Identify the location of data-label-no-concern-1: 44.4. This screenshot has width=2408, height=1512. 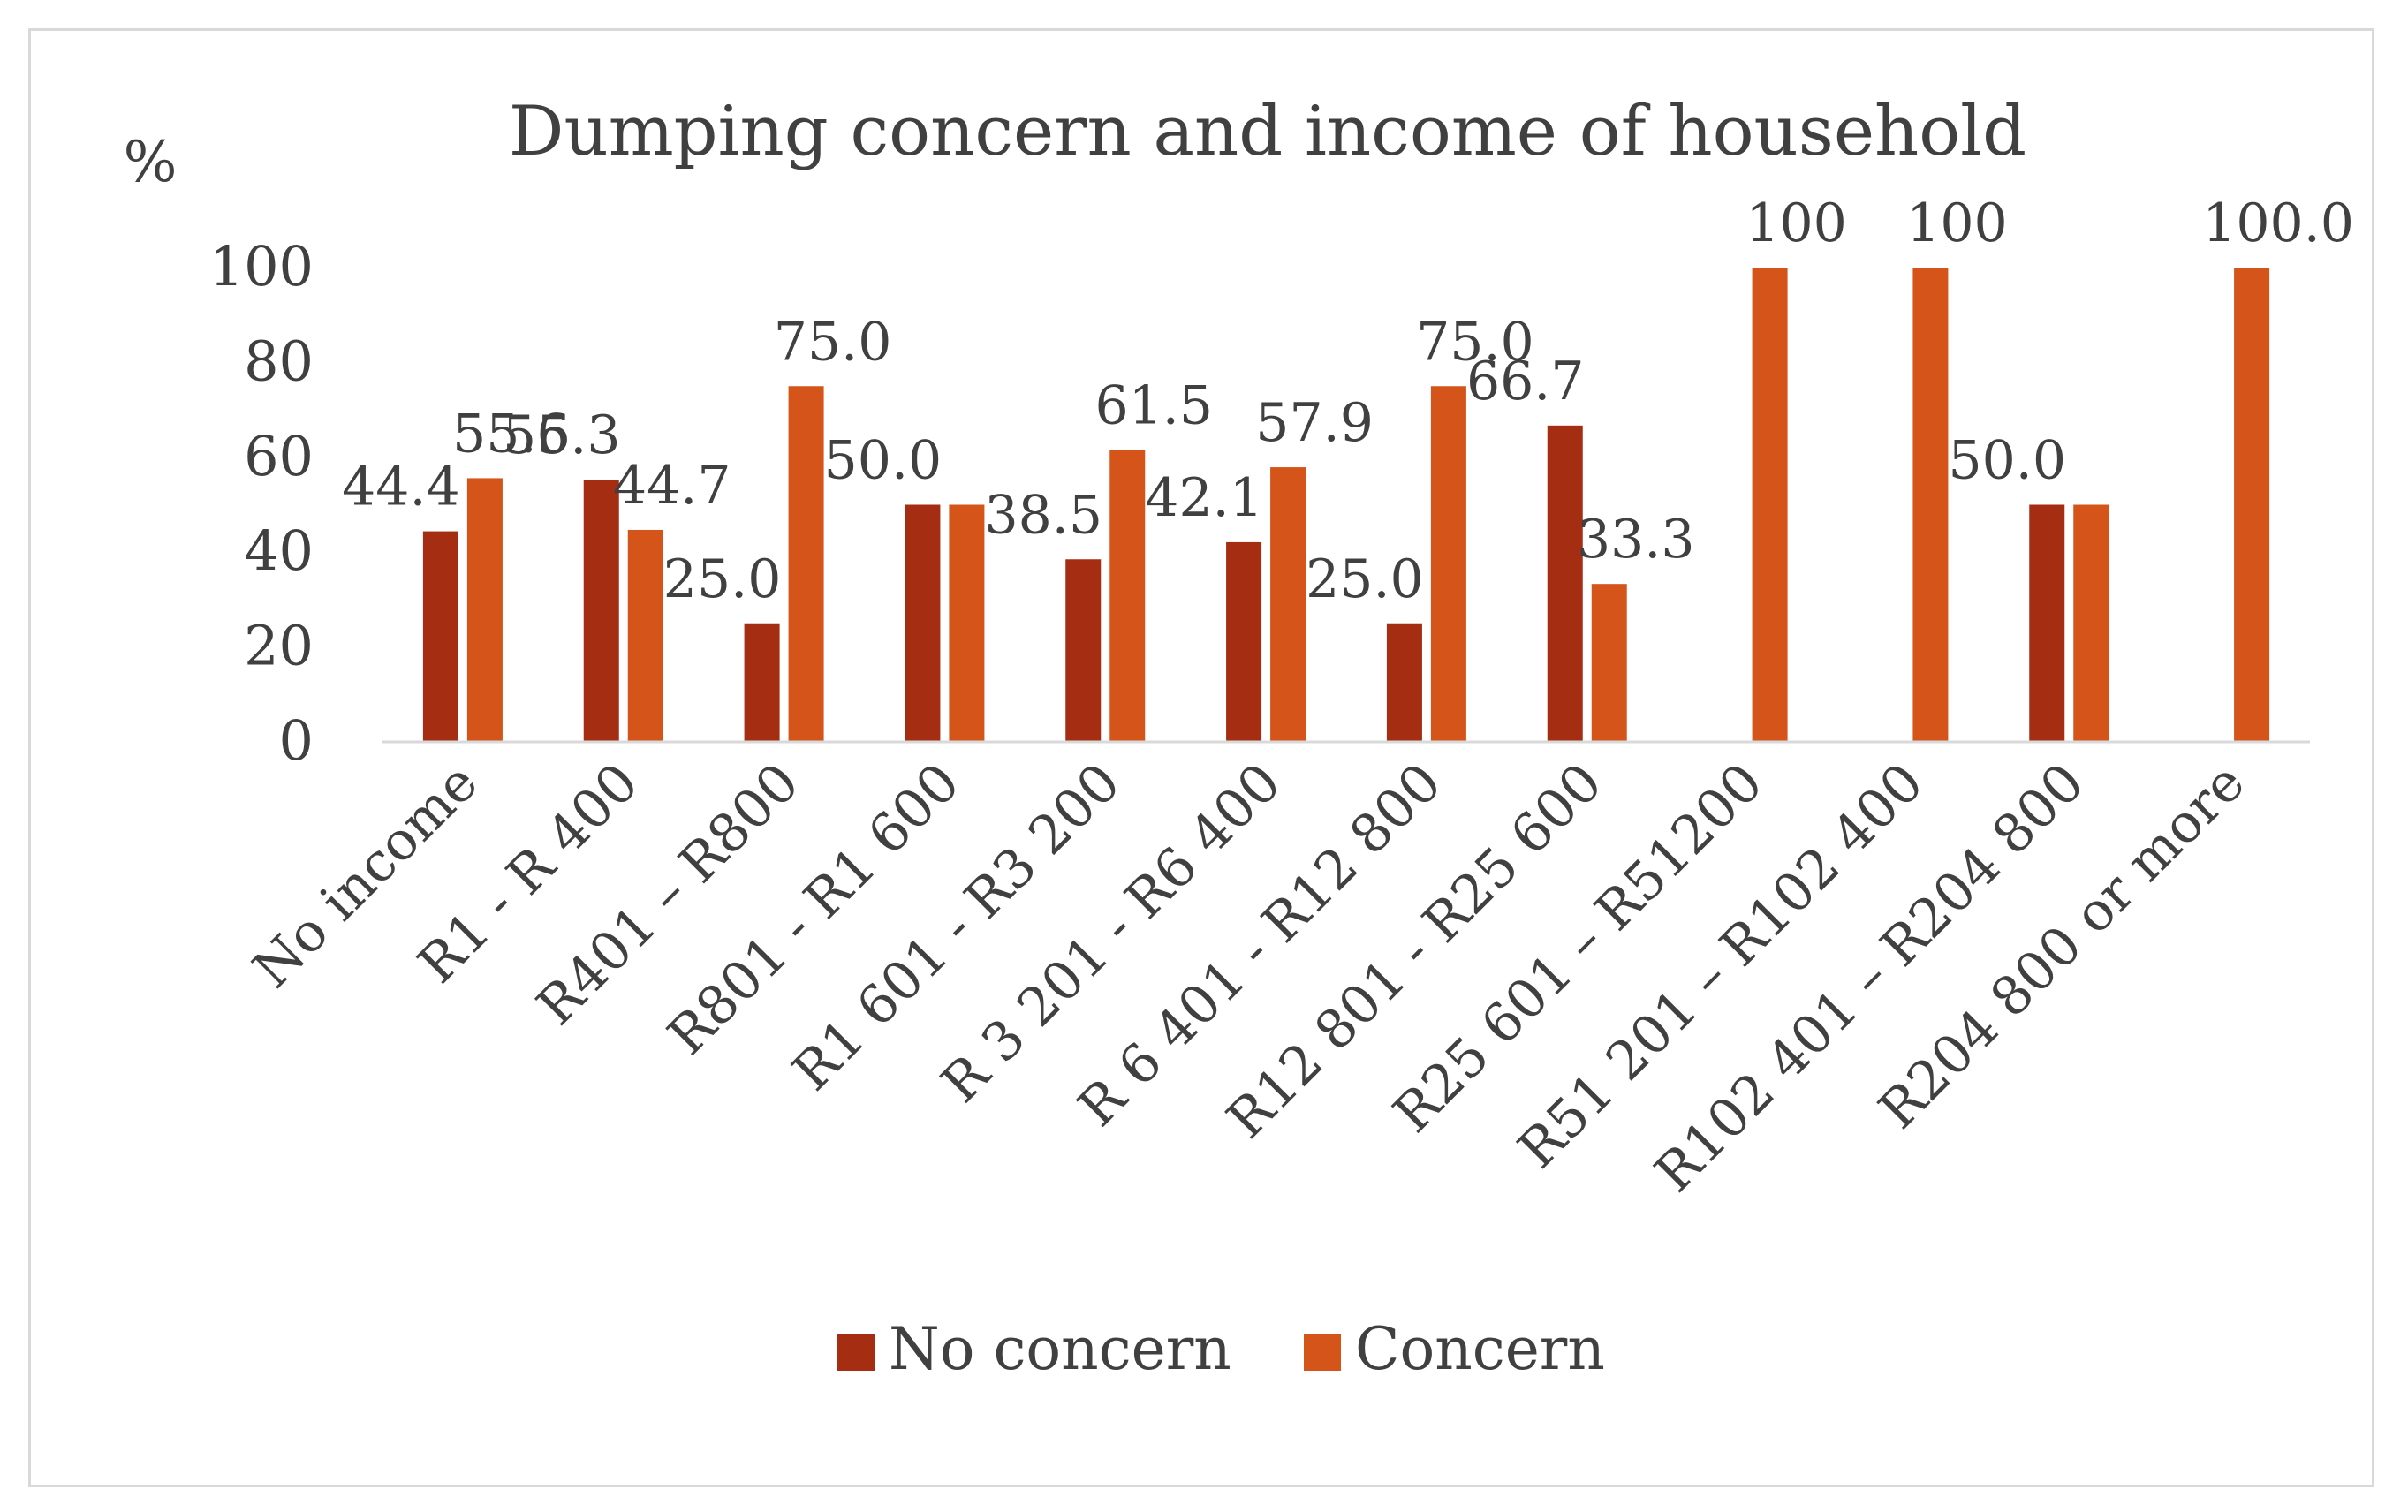
(401, 487).